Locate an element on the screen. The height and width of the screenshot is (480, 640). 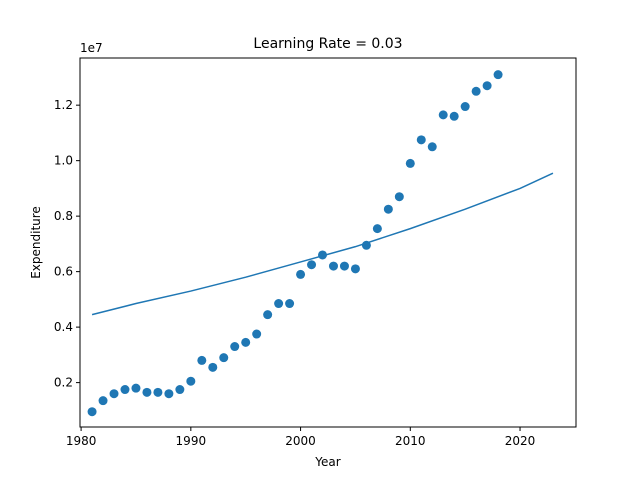
x-axis-ticks: 1980 1990 2000 2010 2020 is located at coordinates (300, 437).